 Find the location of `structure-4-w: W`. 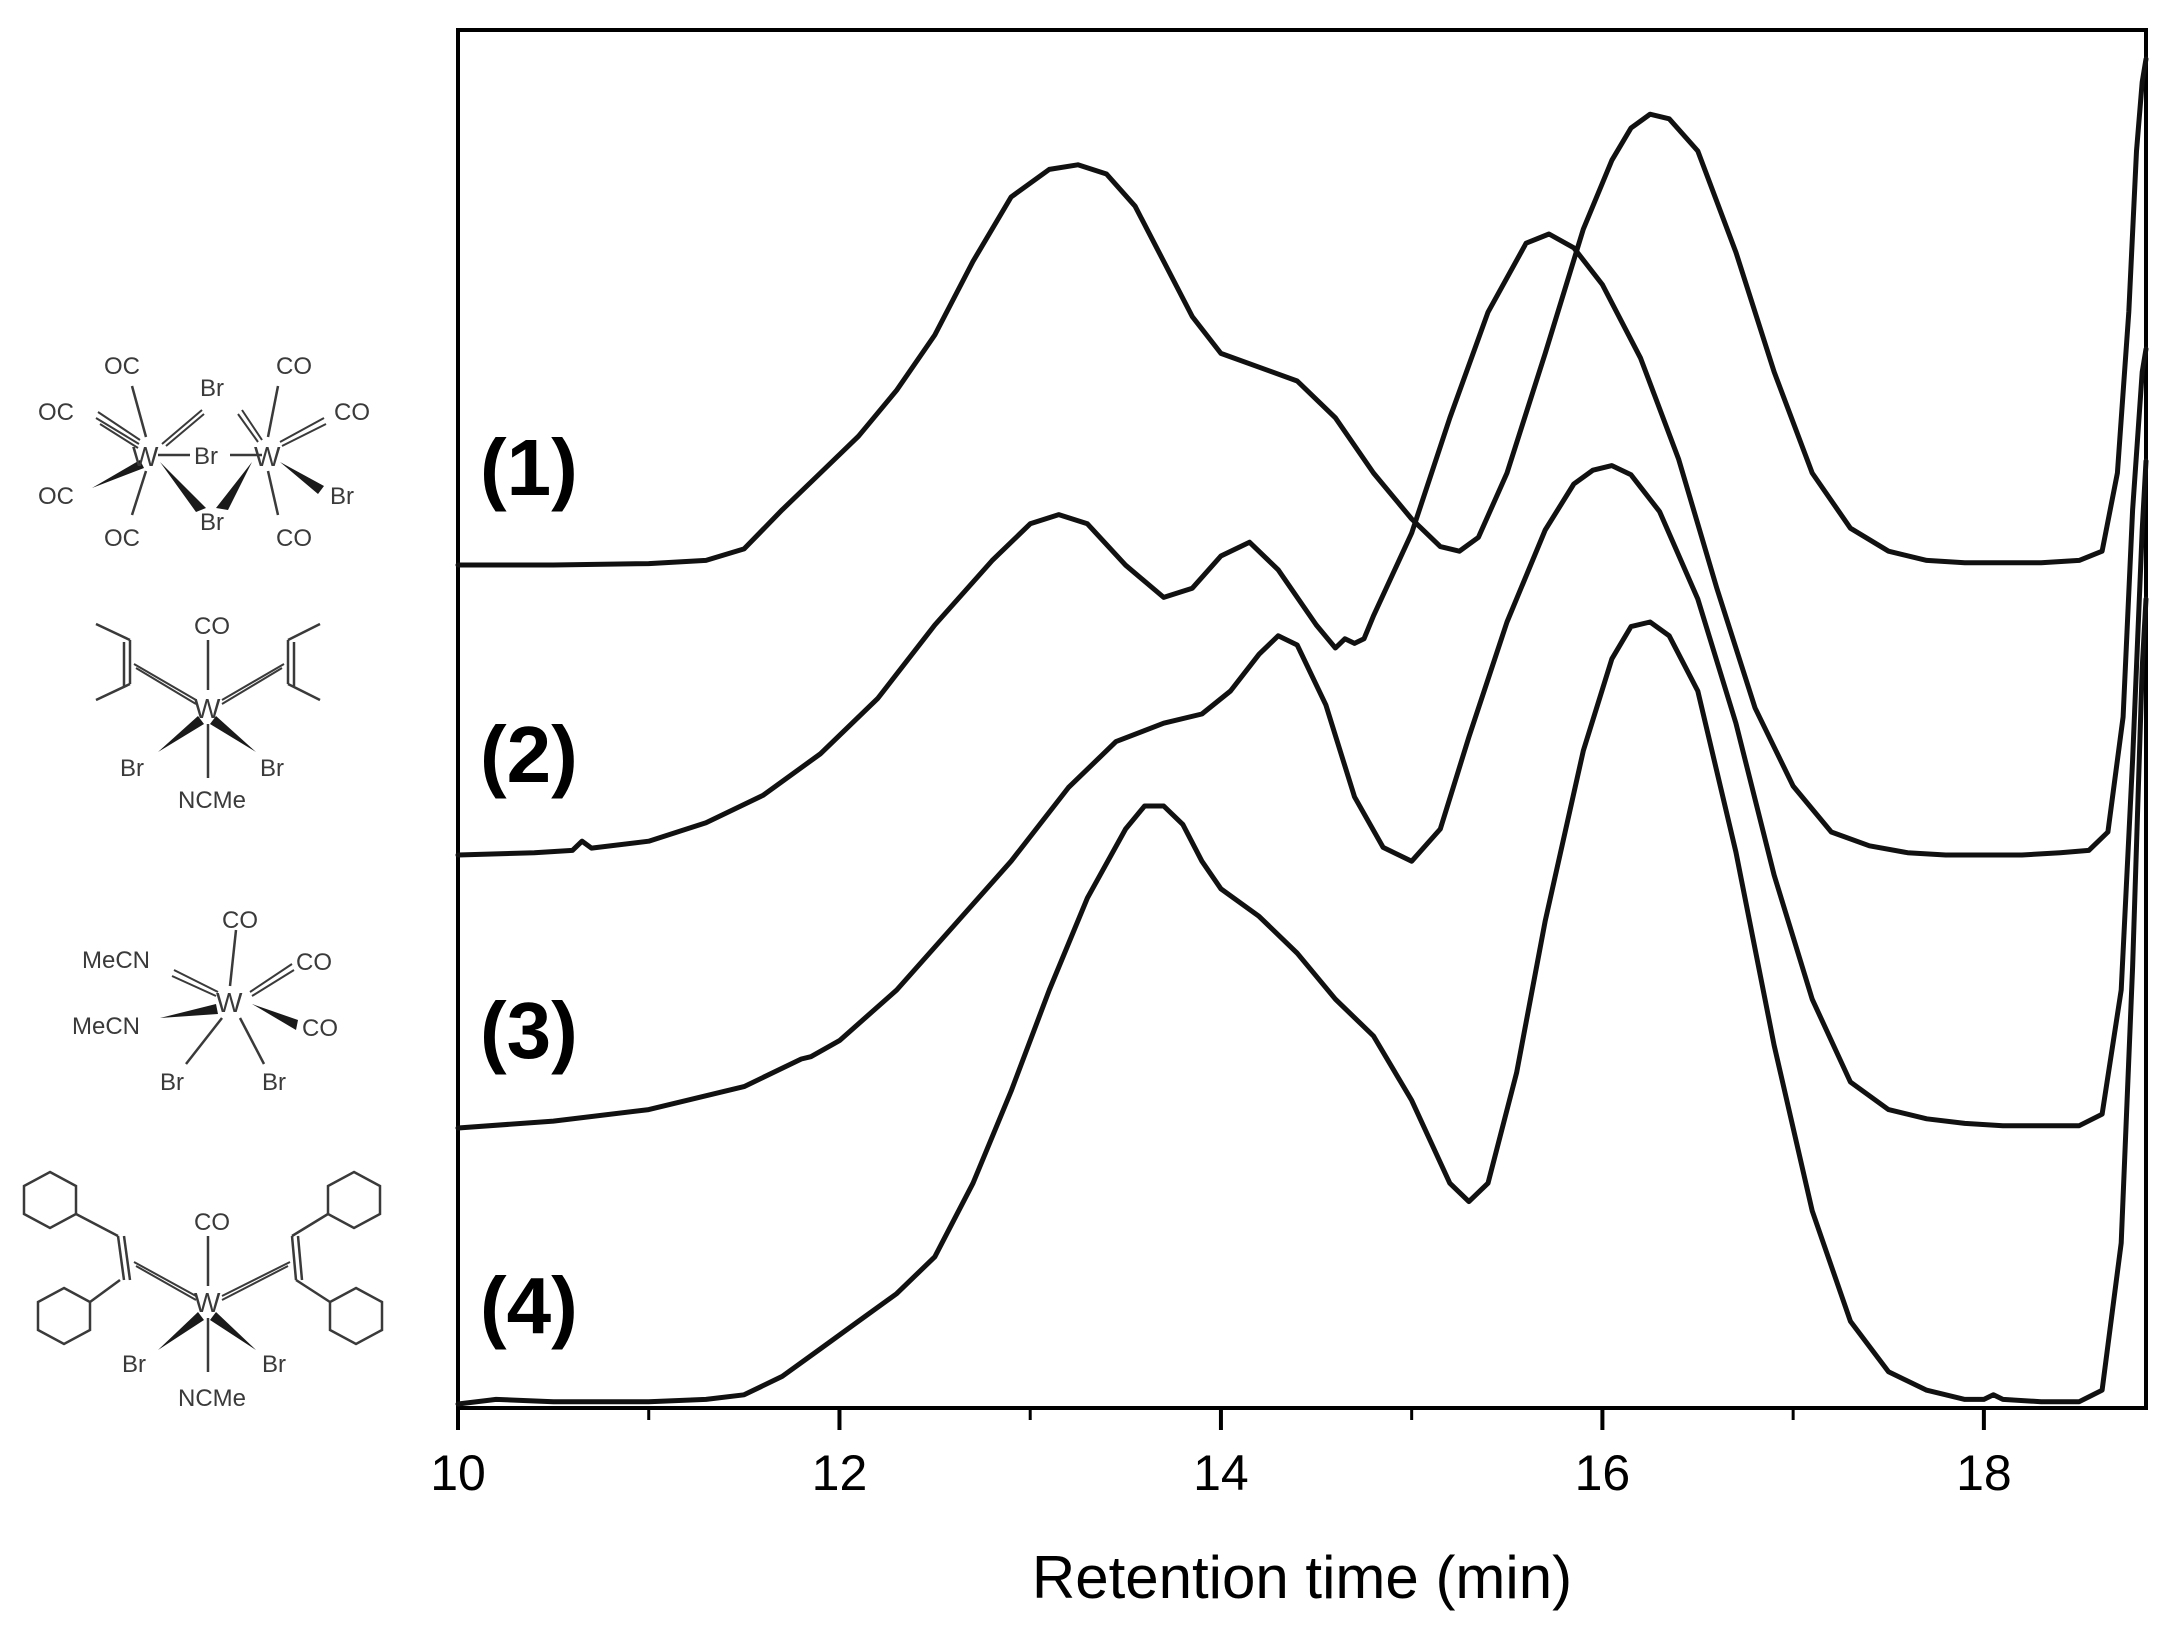

structure-4-w: W is located at coordinates (207, 1302).